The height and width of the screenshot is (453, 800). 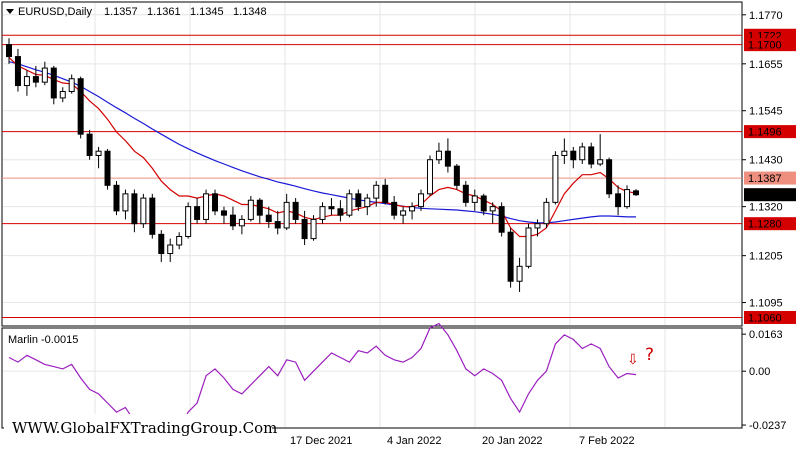 I want to click on level-label: 1.1060, so click(x=765, y=318).